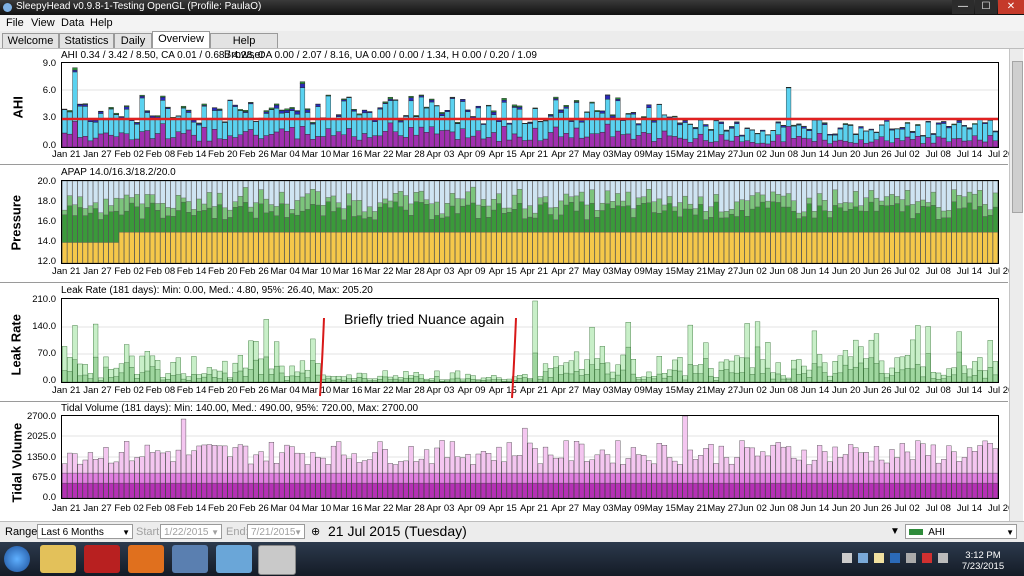 The image size is (1024, 576). What do you see at coordinates (85, 531) in the screenshot?
I see `range-select: Last 6 Months ▼` at bounding box center [85, 531].